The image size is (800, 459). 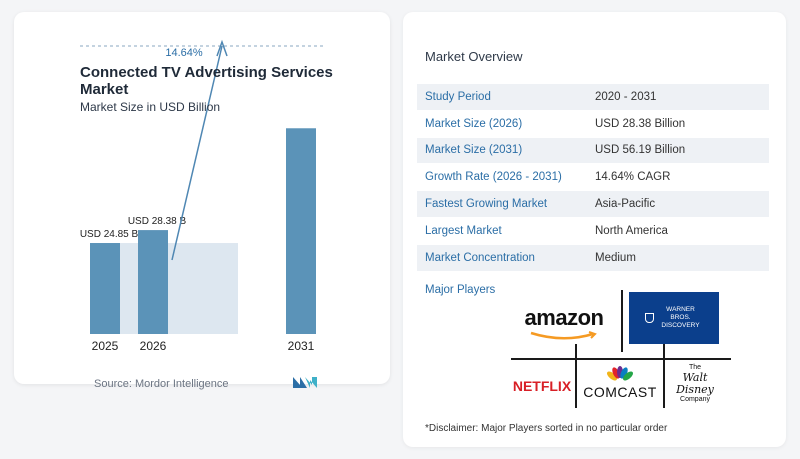 What do you see at coordinates (493, 177) in the screenshot?
I see `overview-row-label: Growth Rate (2026 - 2031)` at bounding box center [493, 177].